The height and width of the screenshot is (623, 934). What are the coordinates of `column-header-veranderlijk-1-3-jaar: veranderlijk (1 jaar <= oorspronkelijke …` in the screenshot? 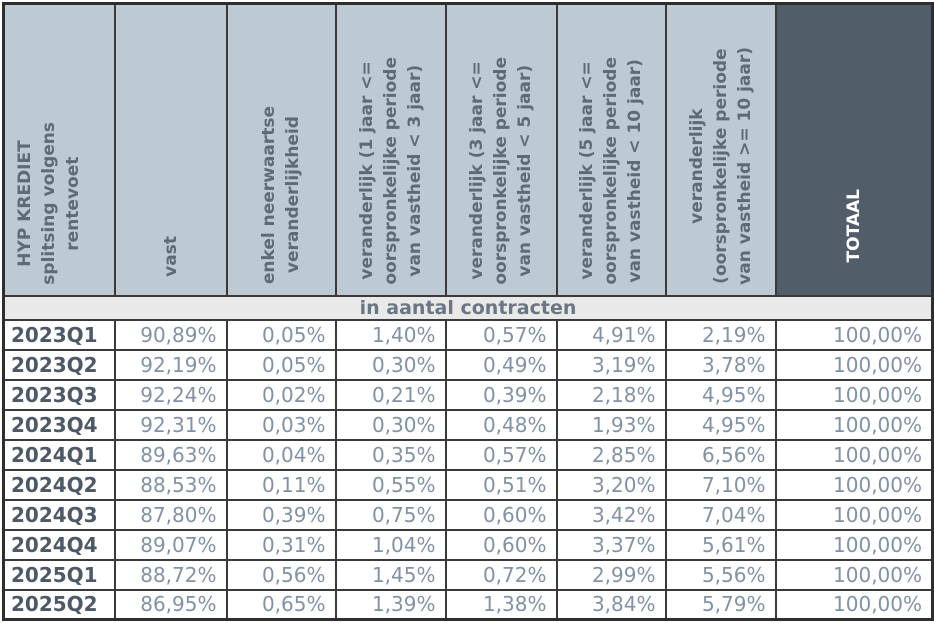 It's located at (390, 149).